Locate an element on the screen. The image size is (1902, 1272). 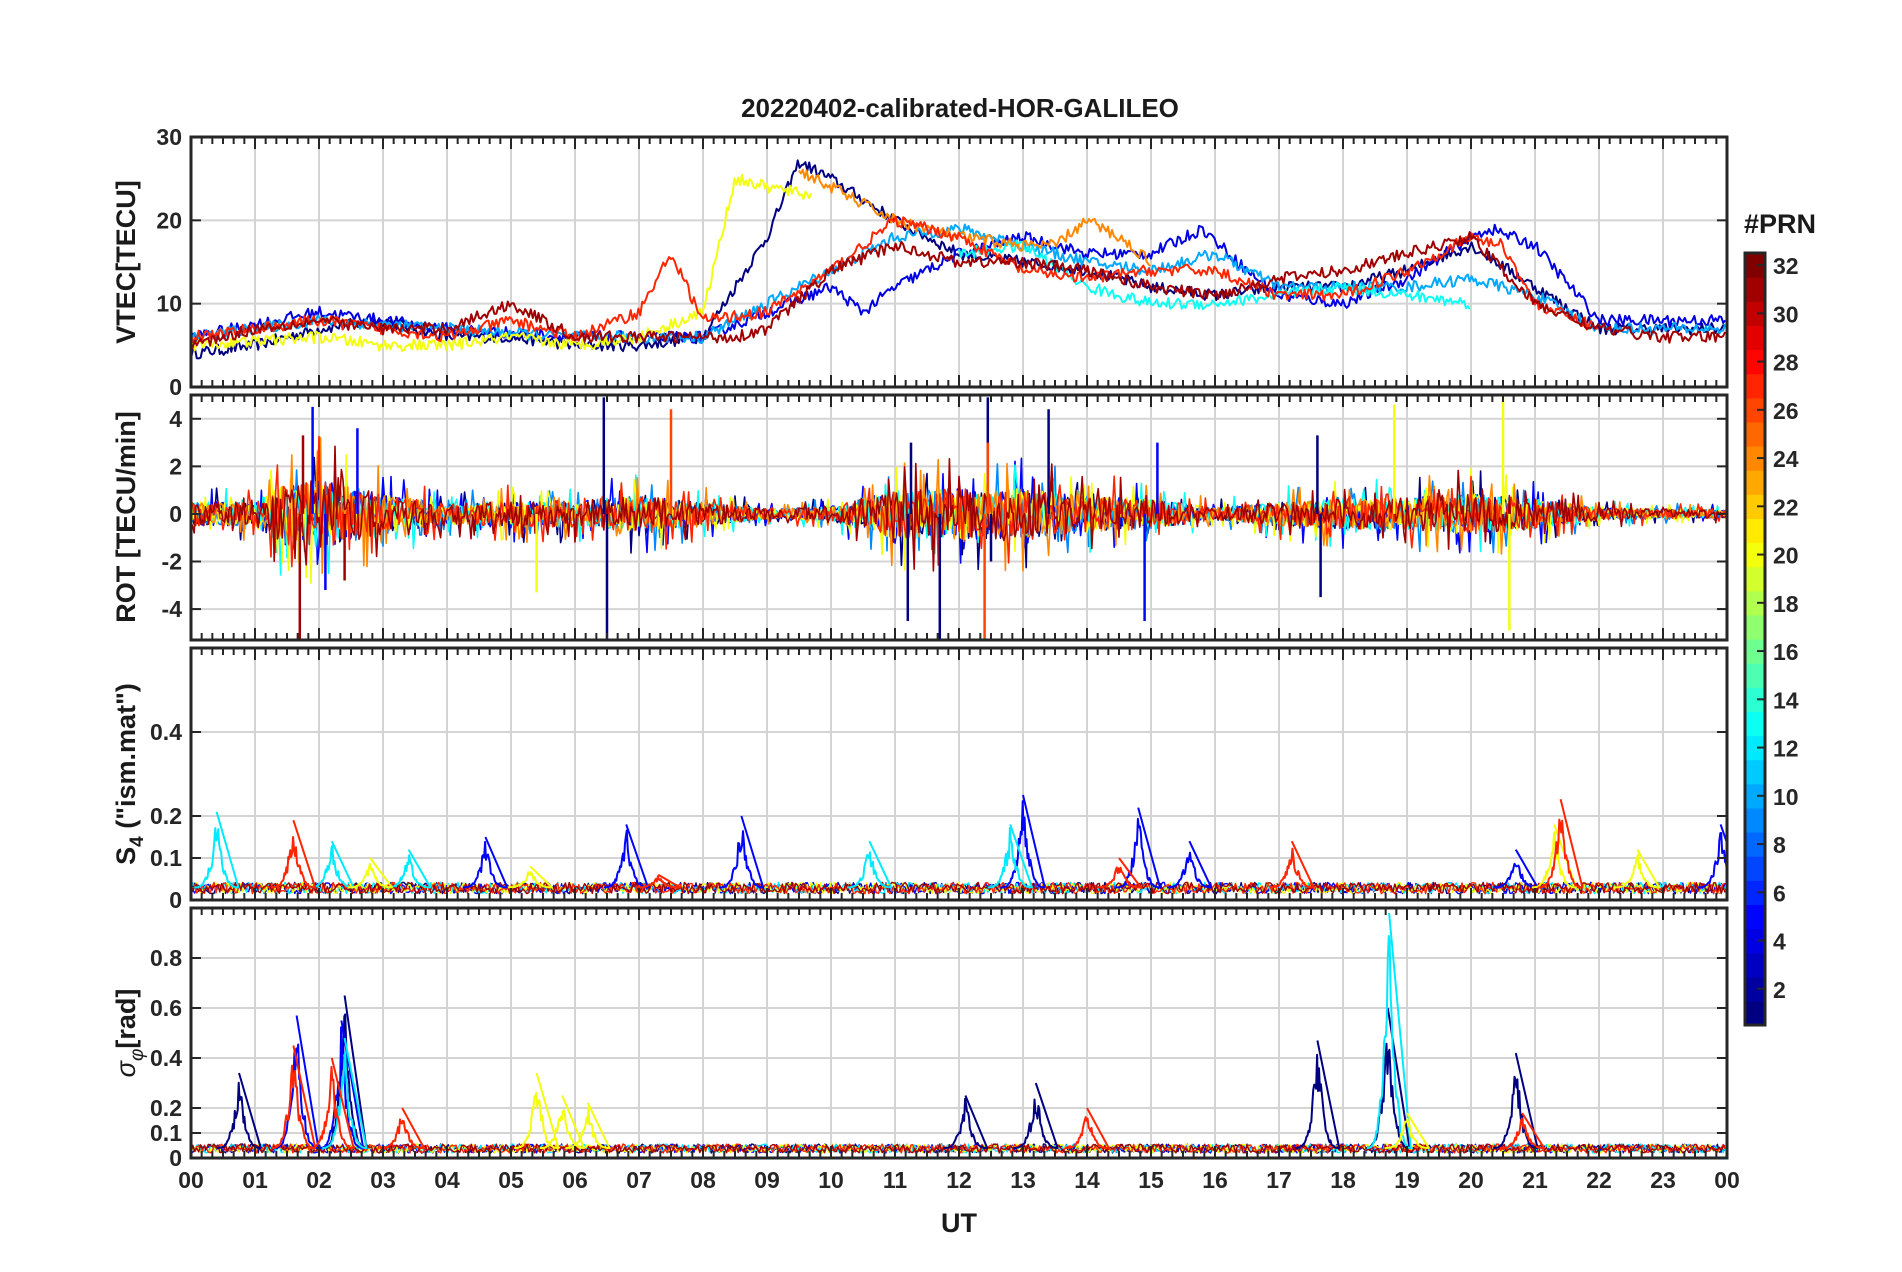
colorbar-label: #PRN is located at coordinates (1780, 224).